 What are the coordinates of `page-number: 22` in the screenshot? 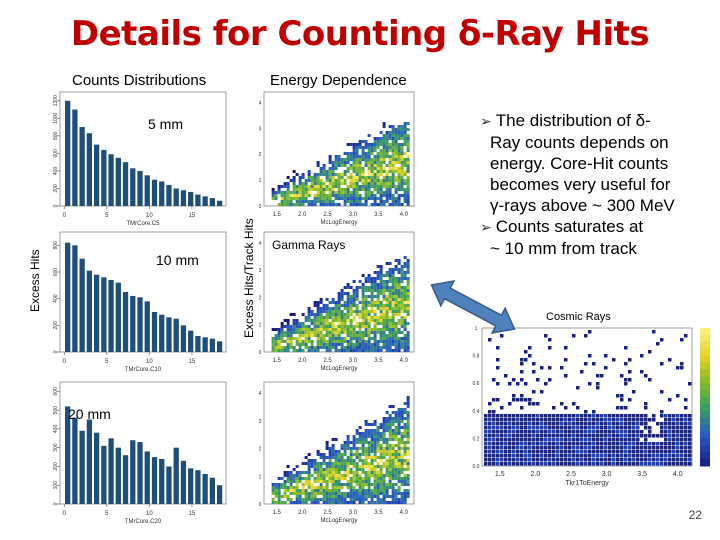 It's located at (695, 515).